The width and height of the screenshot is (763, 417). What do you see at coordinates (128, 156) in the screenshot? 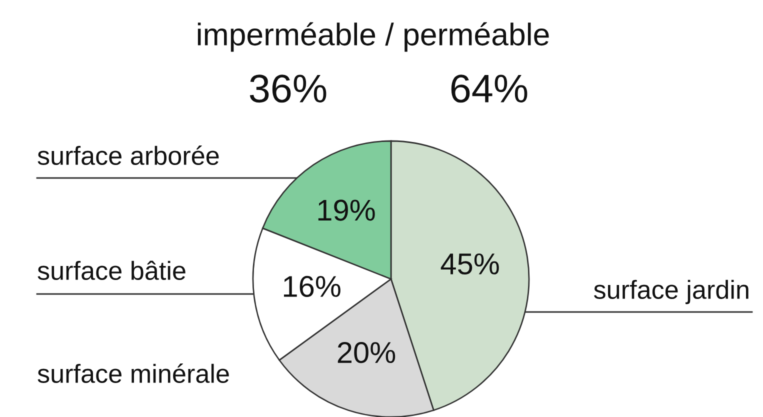
I see `slice-label: surface arborée` at bounding box center [128, 156].